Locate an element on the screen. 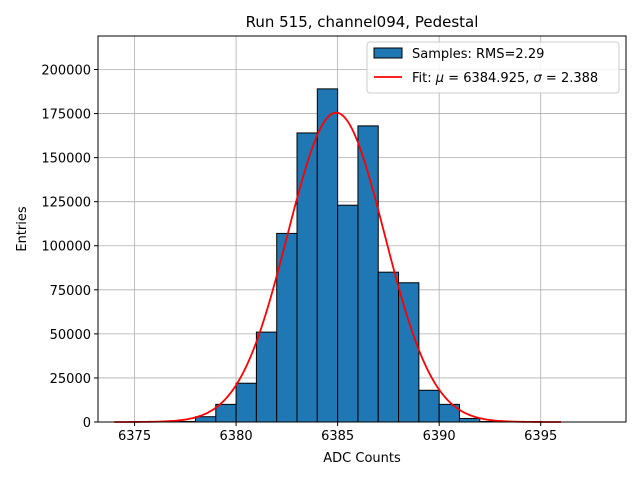 The image size is (640, 480). legend-box is located at coordinates (493, 67).